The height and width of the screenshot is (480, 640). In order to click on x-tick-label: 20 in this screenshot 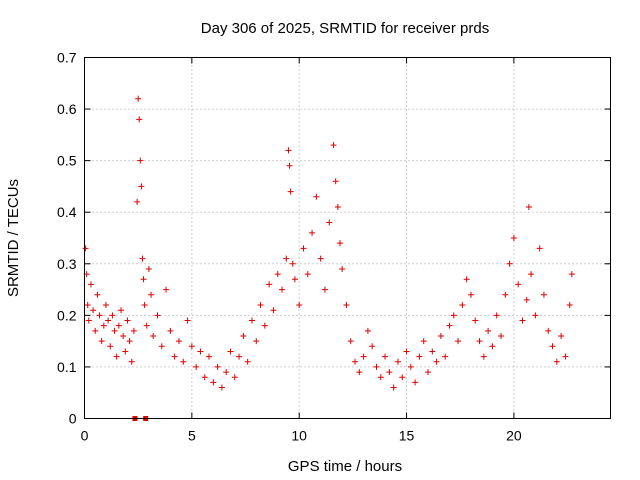, I will do `click(514, 436)`.